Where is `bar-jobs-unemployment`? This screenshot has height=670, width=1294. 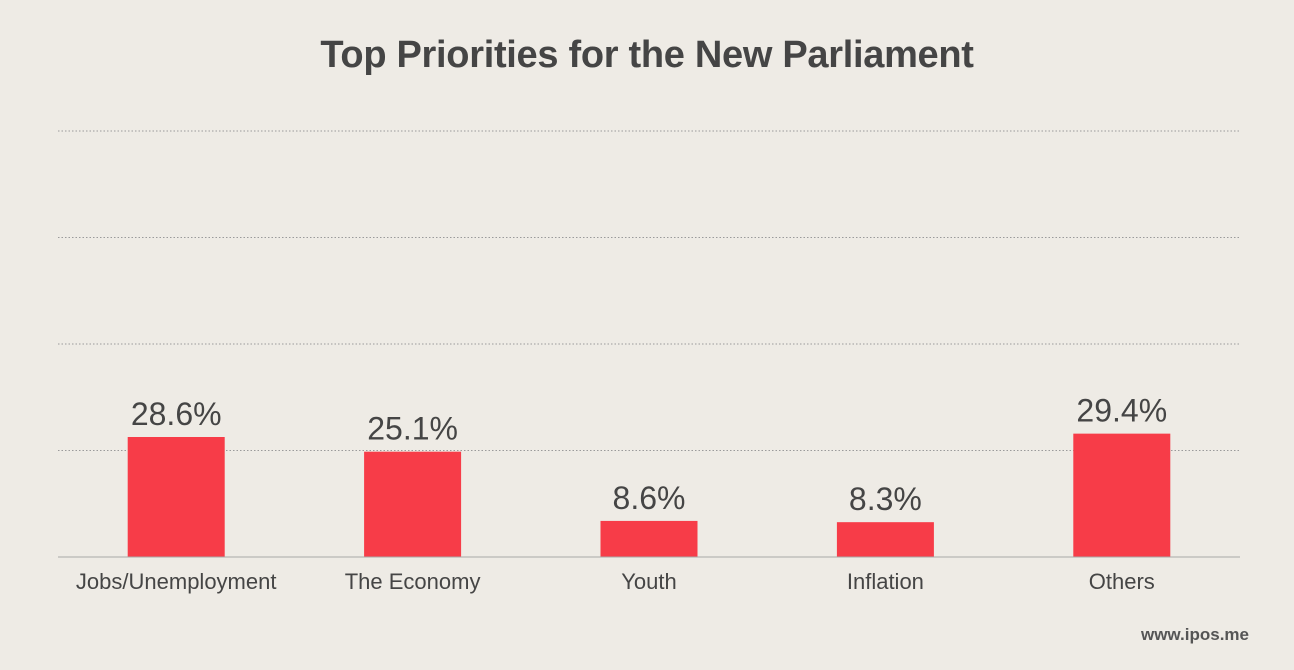 bar-jobs-unemployment is located at coordinates (176, 497).